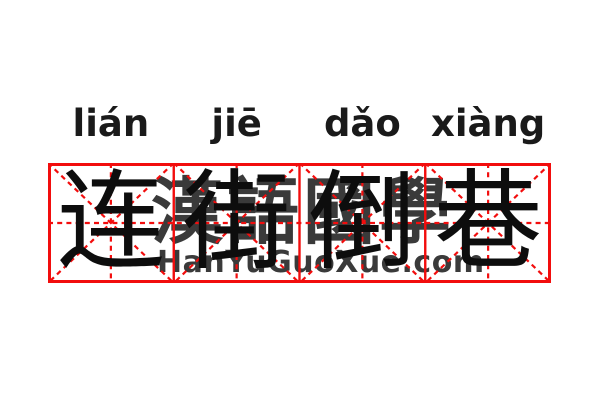  Describe the element at coordinates (236, 123) in the screenshot. I see `pinyin-syllable-2: jiē` at that location.